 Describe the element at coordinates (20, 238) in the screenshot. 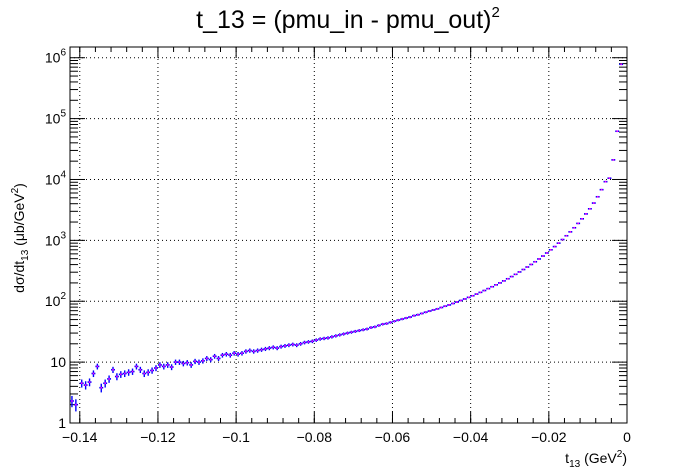

I see `y-axis-label: dσ/dt13 (μb/GeV2)` at that location.